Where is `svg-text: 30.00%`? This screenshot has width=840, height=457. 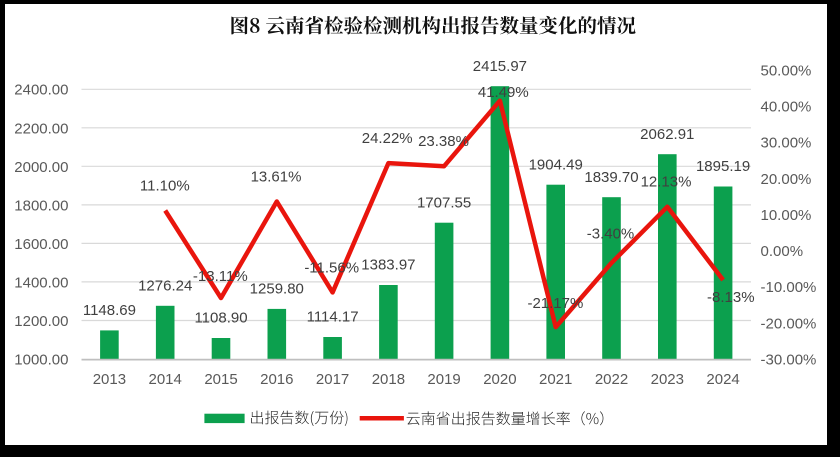
svg-text: 30.00% is located at coordinates (786, 143).